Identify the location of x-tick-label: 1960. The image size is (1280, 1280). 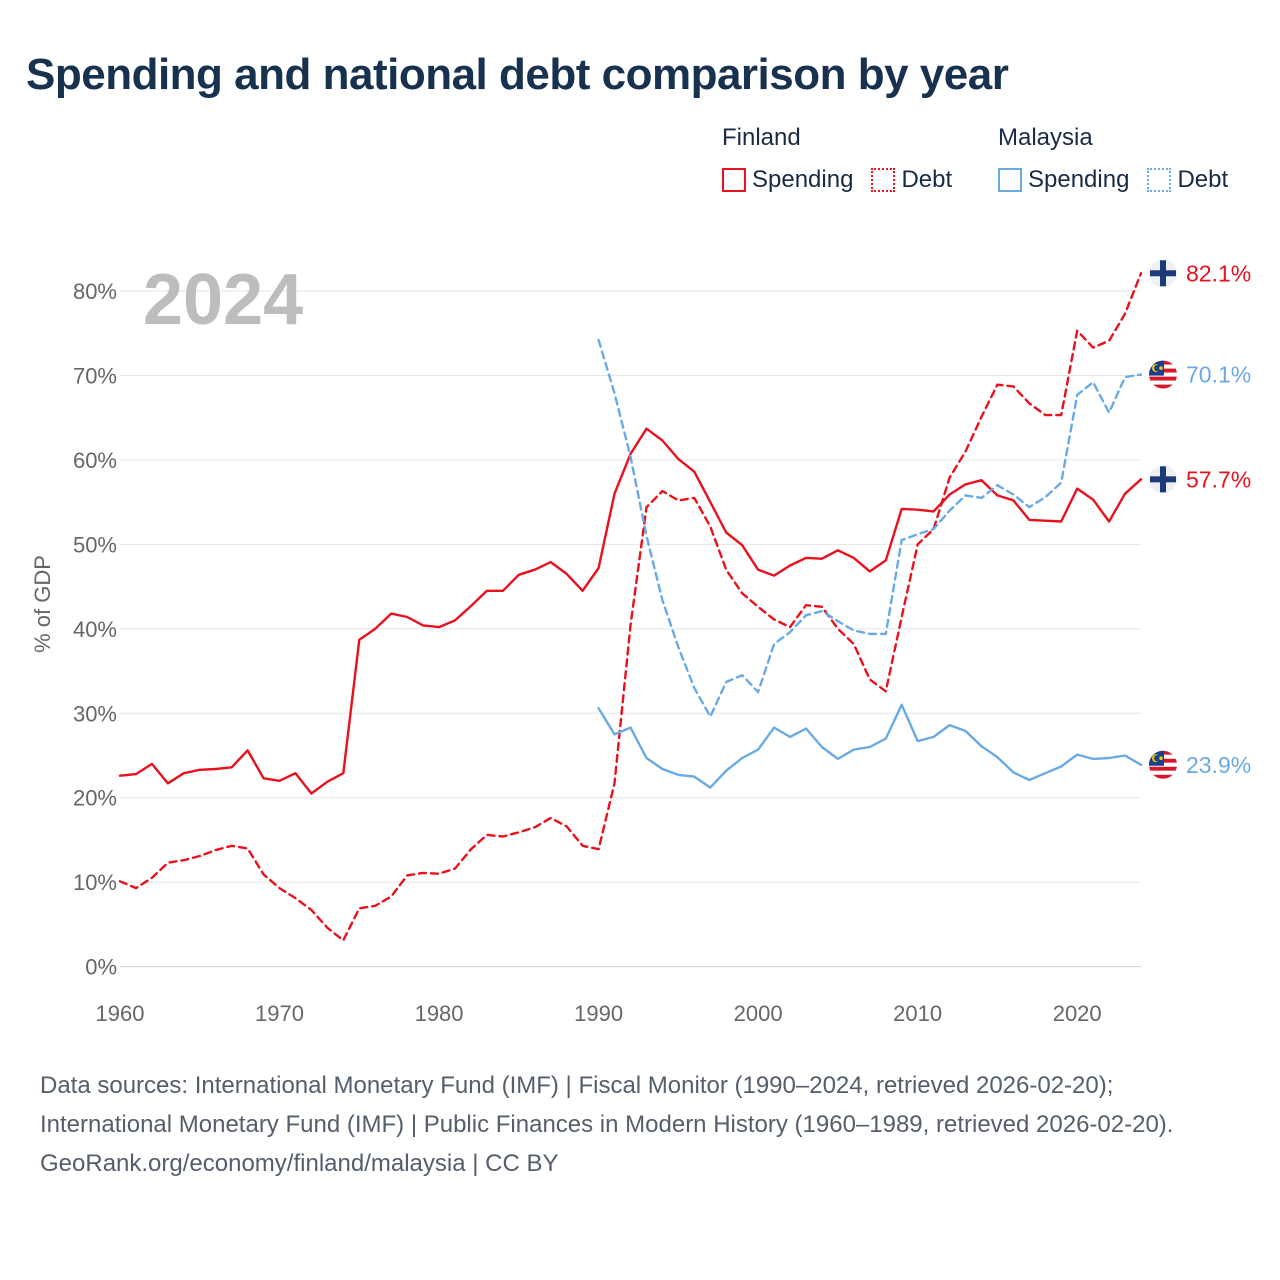
(120, 1013).